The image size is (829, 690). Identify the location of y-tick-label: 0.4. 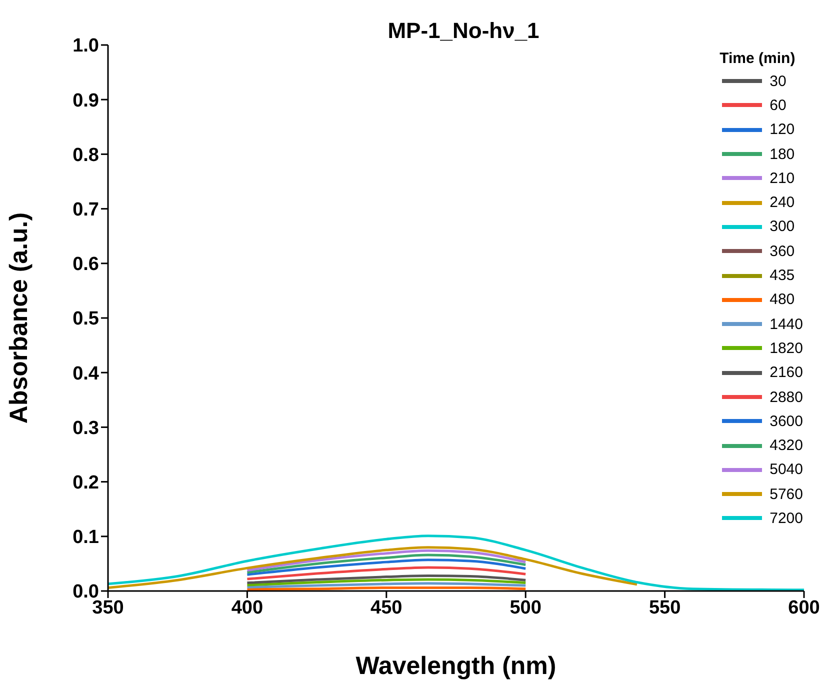
(86, 373).